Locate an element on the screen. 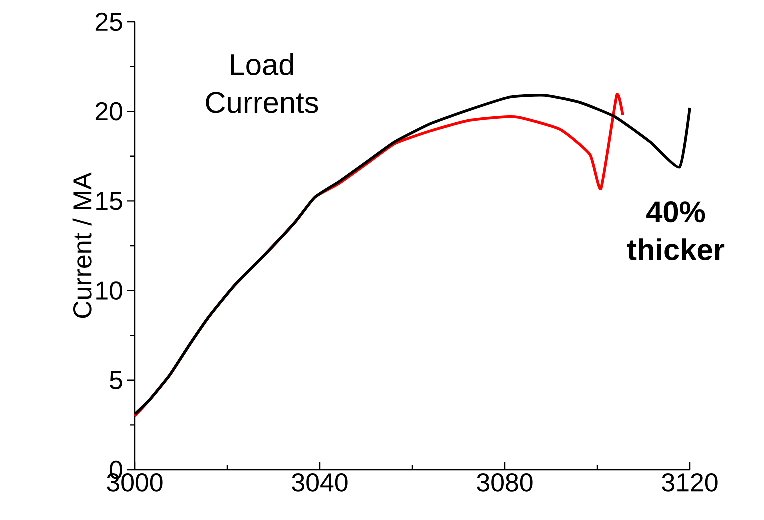 Image resolution: width=764 pixels, height=520 pixels. y-tick-label: 15 is located at coordinates (109, 201).